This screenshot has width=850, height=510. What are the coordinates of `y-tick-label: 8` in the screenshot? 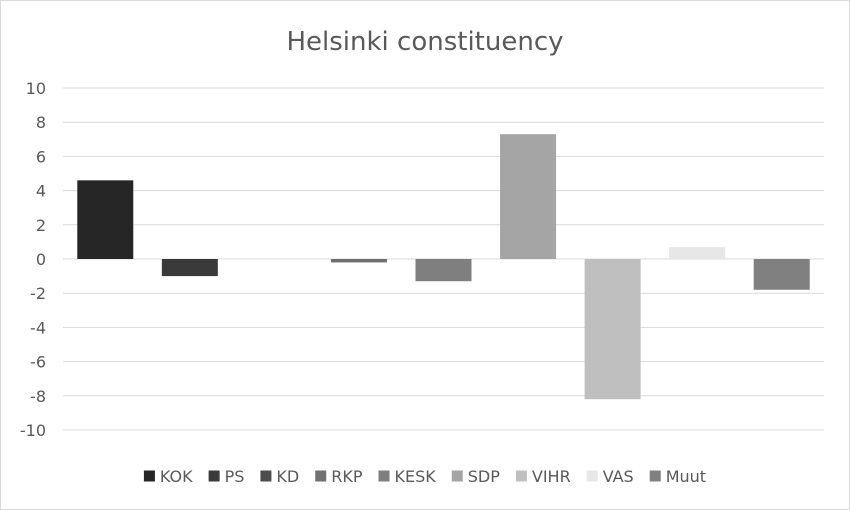 It's located at (41, 122).